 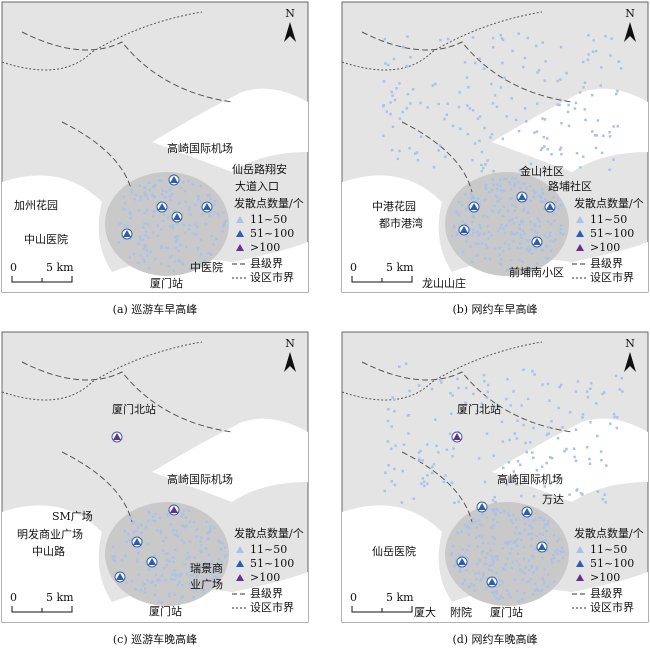 I want to click on place-label: 前埔南小区, so click(x=536, y=272).